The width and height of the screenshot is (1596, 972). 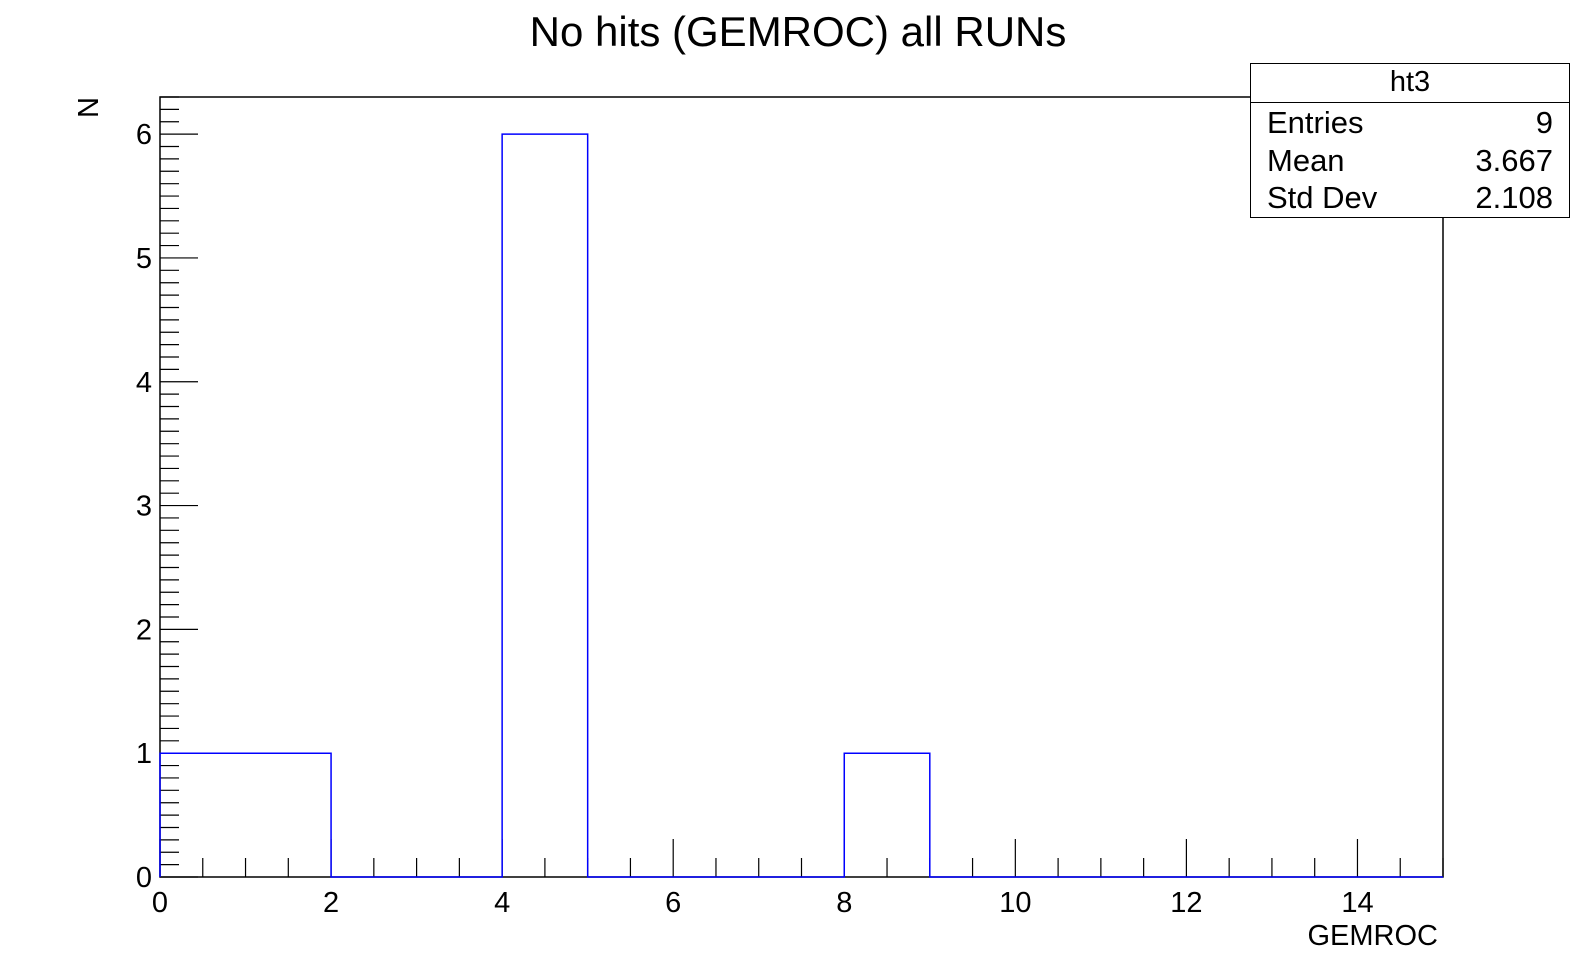 What do you see at coordinates (673, 903) in the screenshot?
I see `x-tick-label: 6` at bounding box center [673, 903].